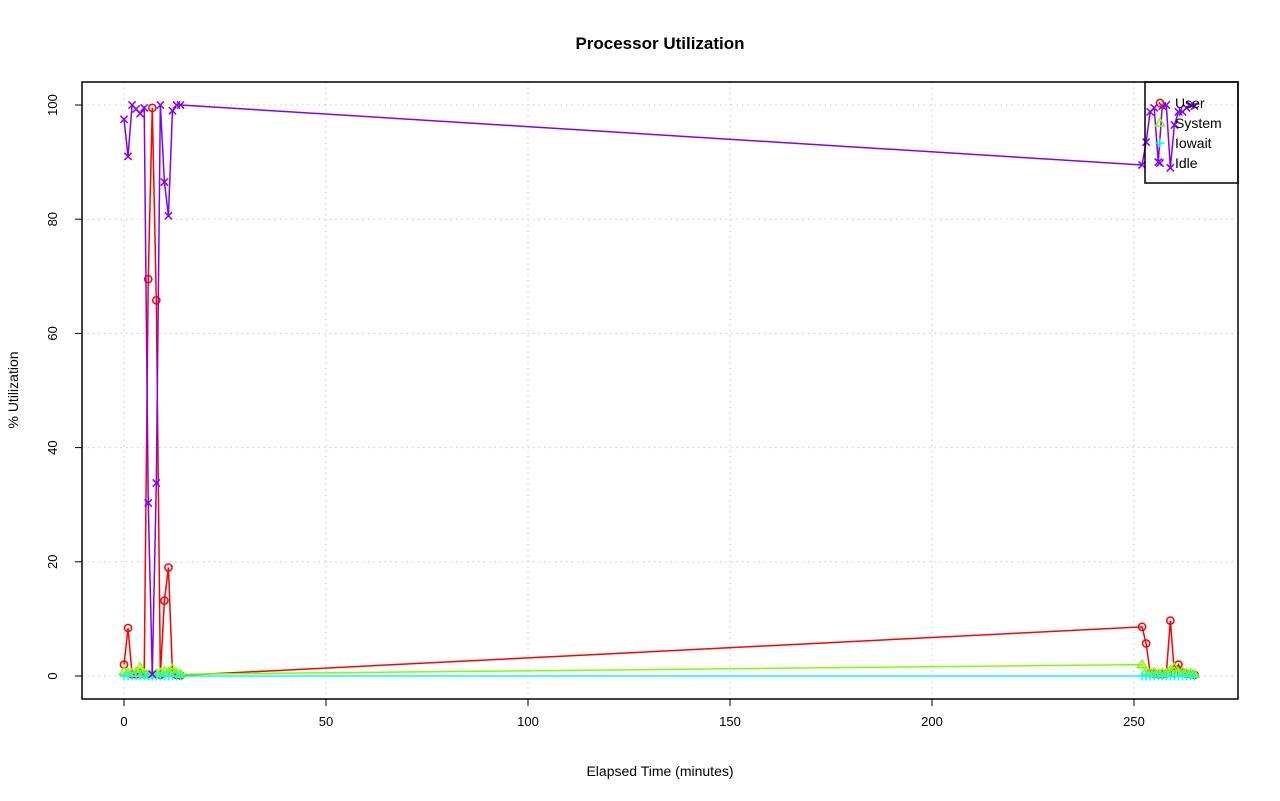 This screenshot has height=801, width=1280. What do you see at coordinates (52, 105) in the screenshot?
I see `y-tick-label: 100` at bounding box center [52, 105].